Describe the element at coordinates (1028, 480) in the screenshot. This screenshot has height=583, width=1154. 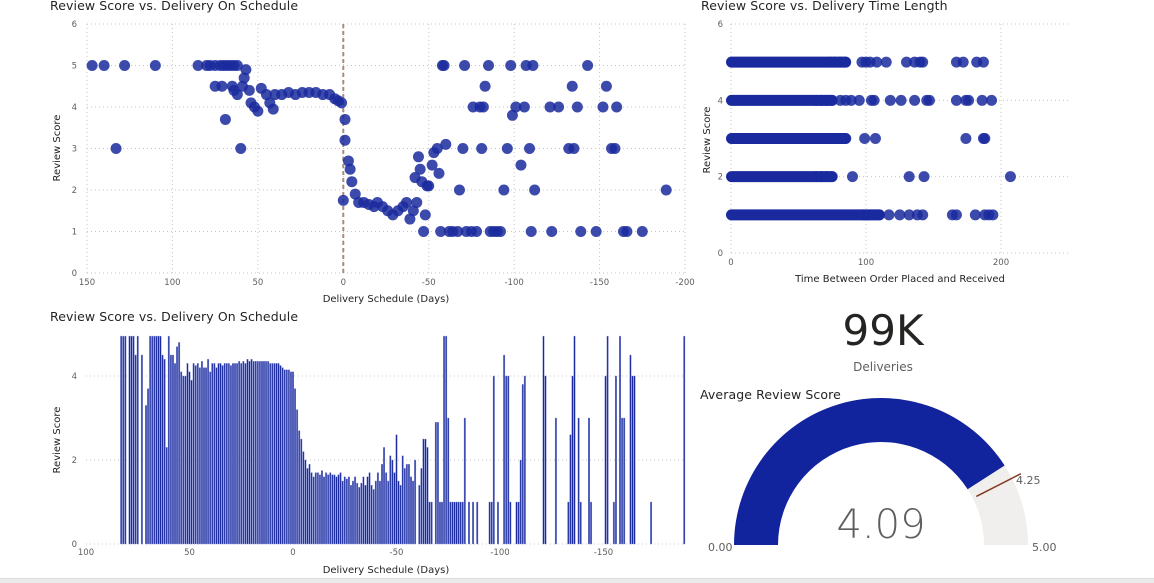
I see `gauge-target-label: 4.25` at that location.